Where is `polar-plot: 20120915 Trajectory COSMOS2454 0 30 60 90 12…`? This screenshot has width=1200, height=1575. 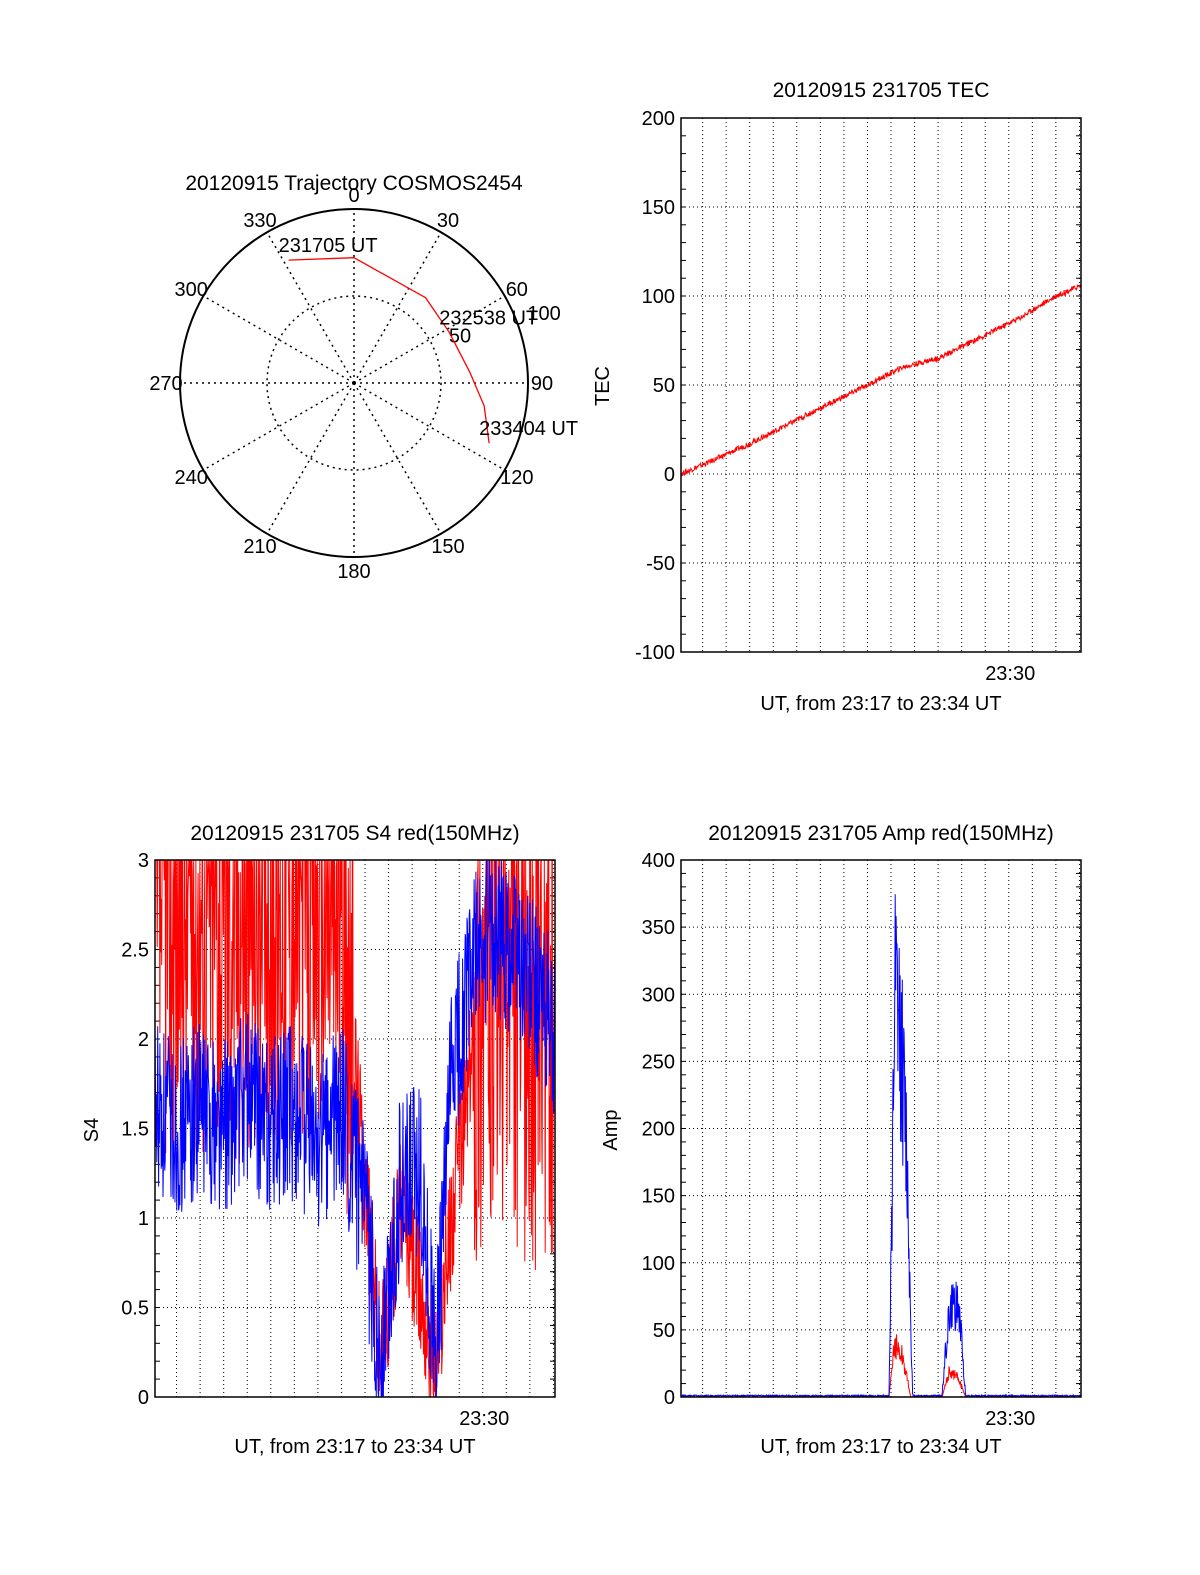
polar-plot: 20120915 Trajectory COSMOS2454 0 30 60 90 12… is located at coordinates (363, 377).